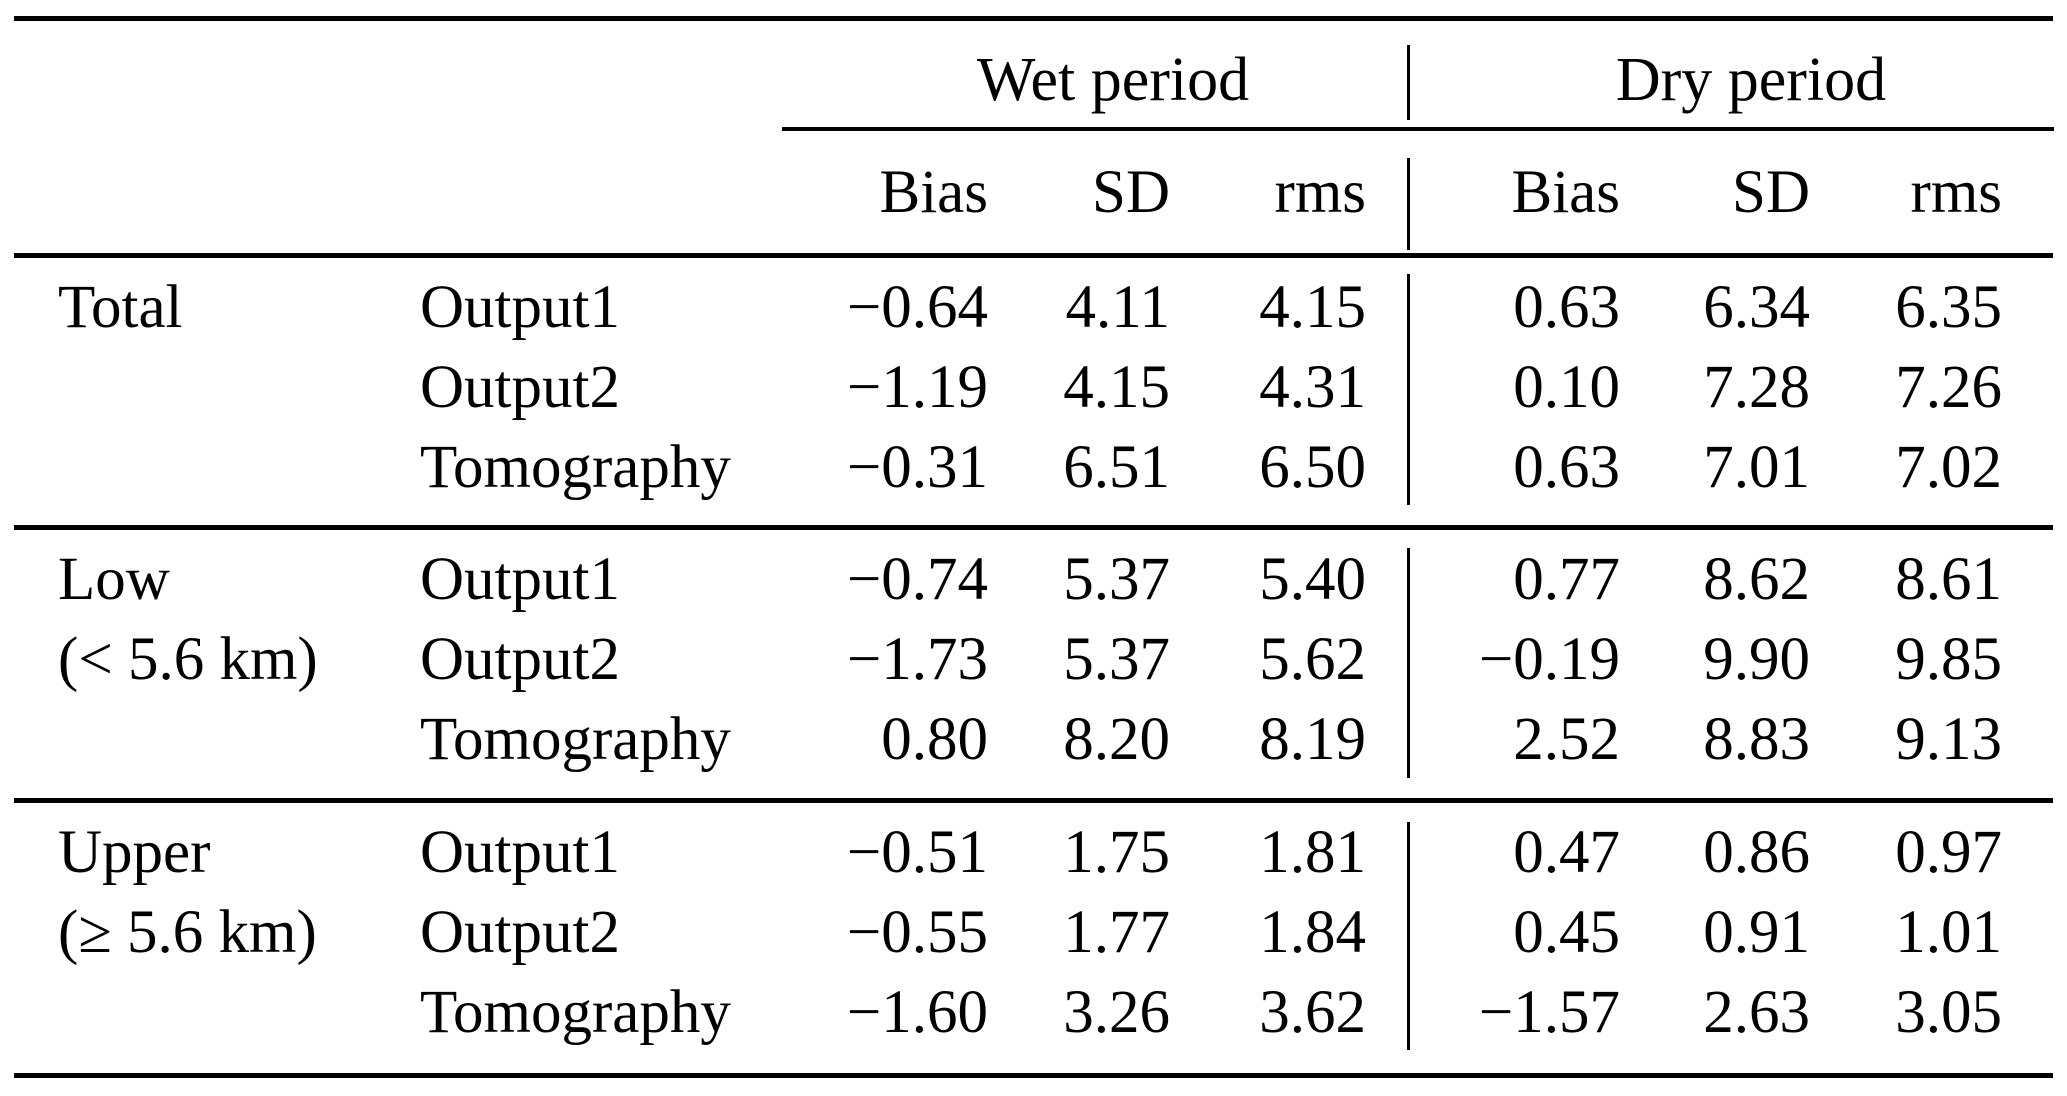 This screenshot has height=1096, width=2067. I want to click on wet-dry-divider-low-block, so click(1408, 663).